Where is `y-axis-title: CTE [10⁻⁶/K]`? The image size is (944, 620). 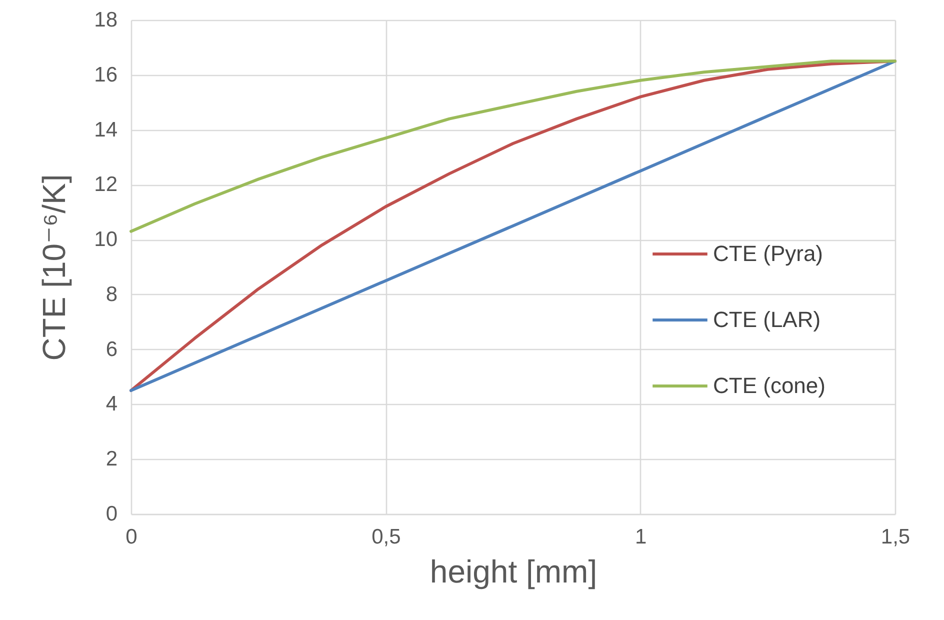
y-axis-title: CTE [10⁻⁶/K] is located at coordinates (54, 267).